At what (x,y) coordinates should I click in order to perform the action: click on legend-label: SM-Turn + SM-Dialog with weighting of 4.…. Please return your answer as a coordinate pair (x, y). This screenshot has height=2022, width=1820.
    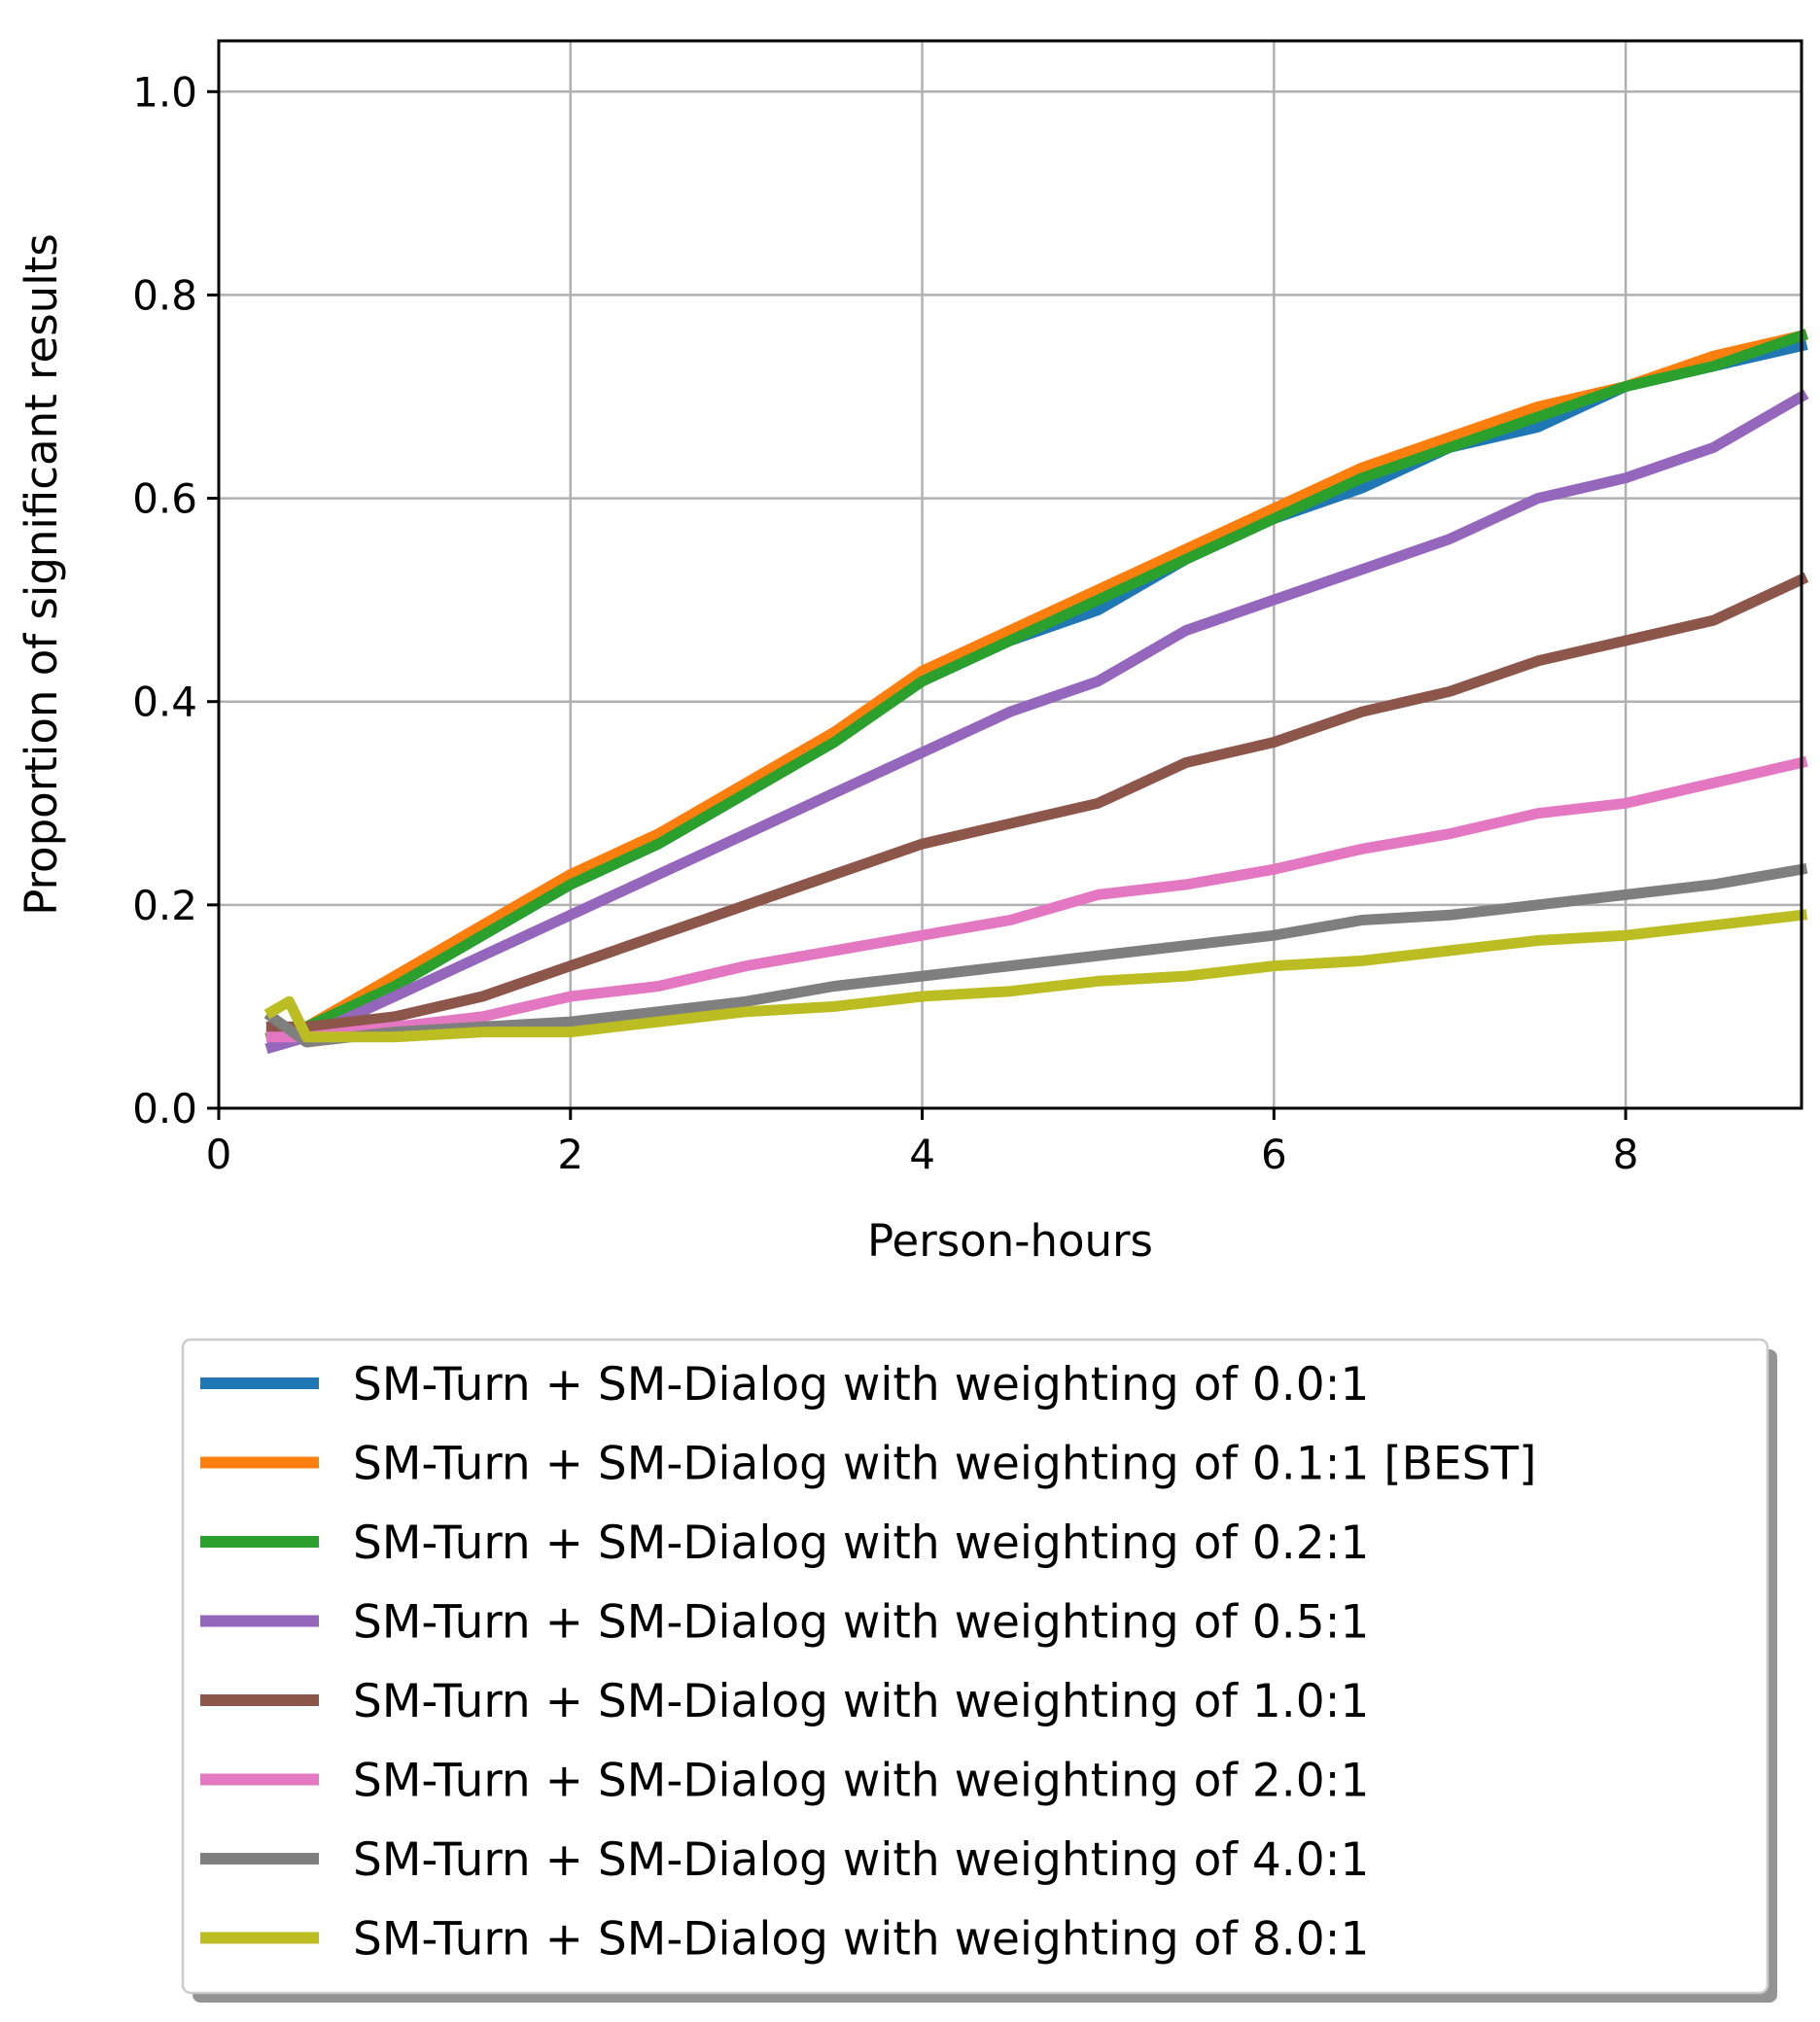
    Looking at the image, I should click on (861, 1860).